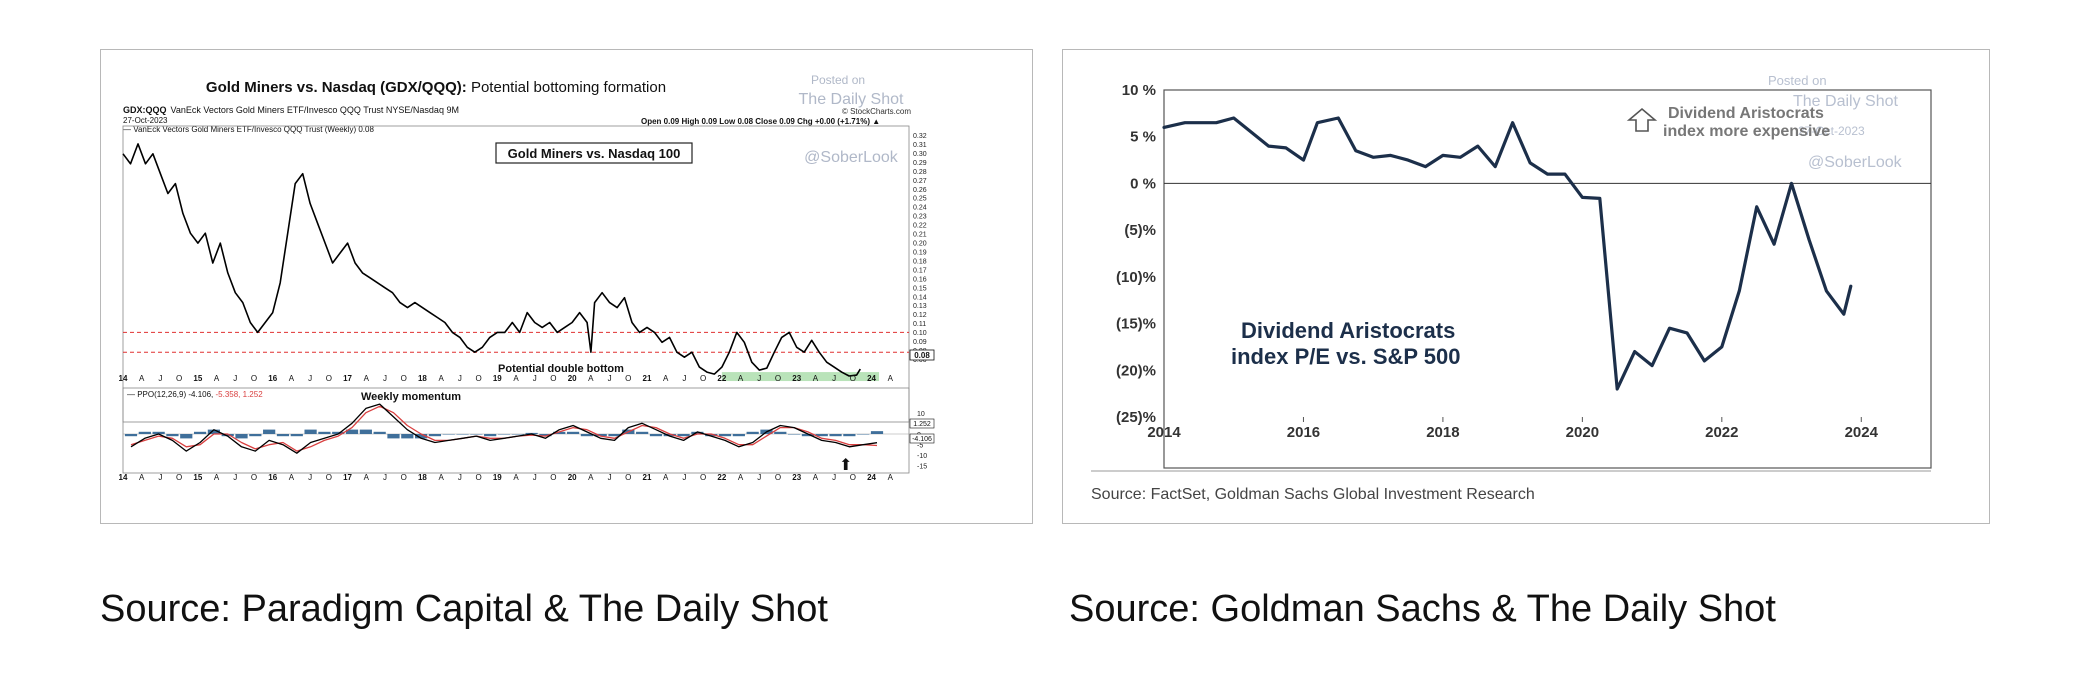 The image size is (2083, 677). I want to click on watermark-handle-right: @SoberLook, so click(1855, 162).